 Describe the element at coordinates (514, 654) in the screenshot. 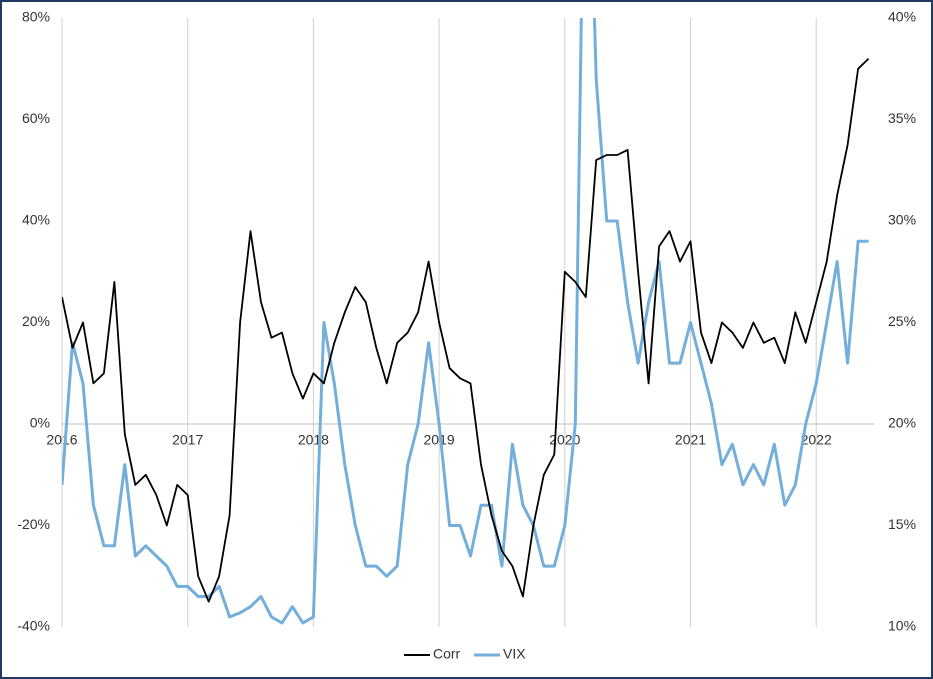

I see `legend-label: VIX` at that location.